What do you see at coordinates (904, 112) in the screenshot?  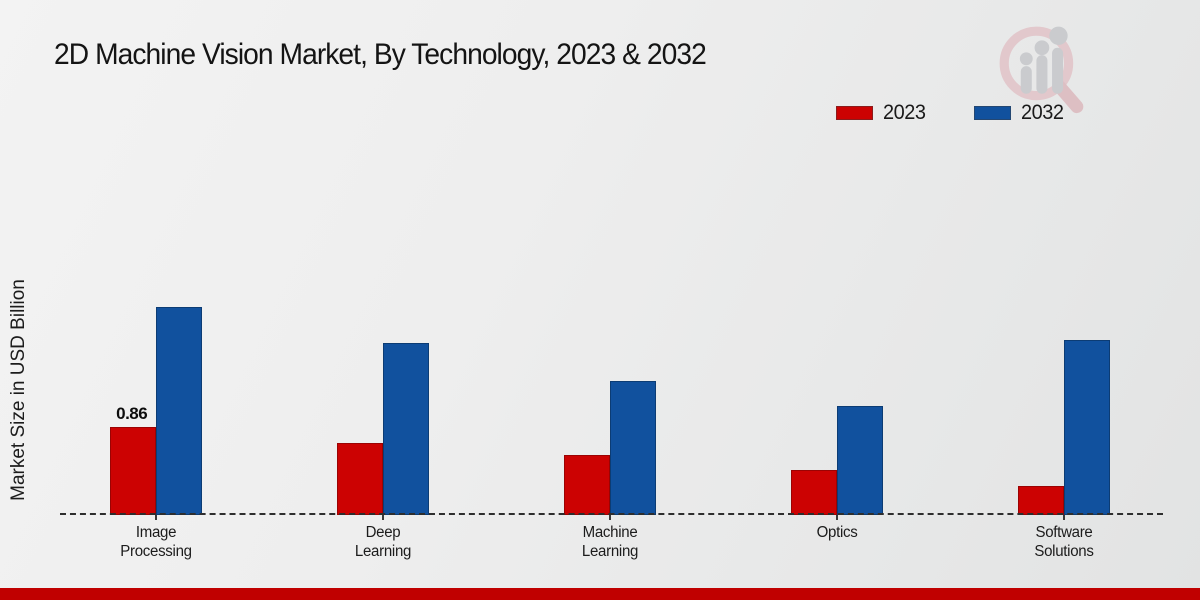 I see `legend-label-2023: 2023` at bounding box center [904, 112].